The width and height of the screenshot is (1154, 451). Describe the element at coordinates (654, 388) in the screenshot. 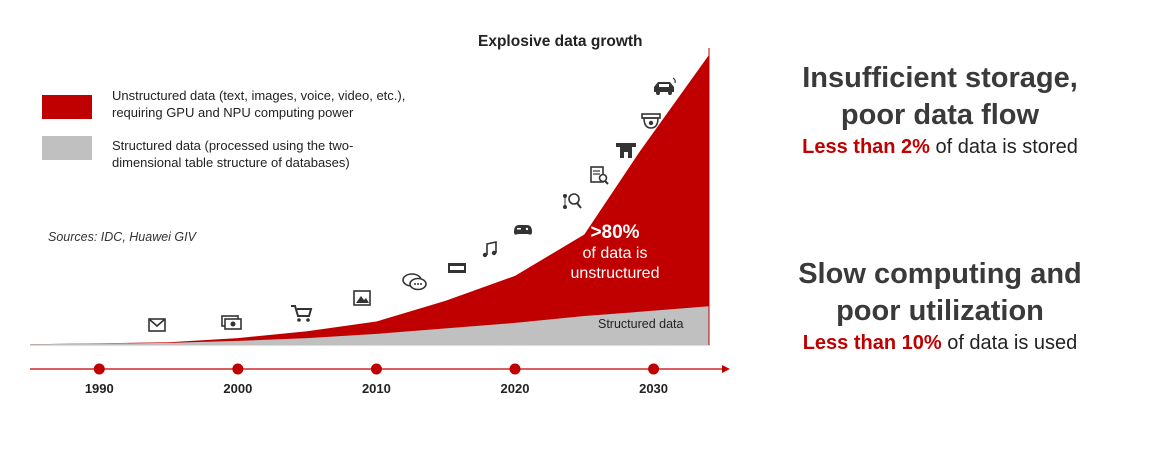

I see `year-label-2030: 2030` at that location.